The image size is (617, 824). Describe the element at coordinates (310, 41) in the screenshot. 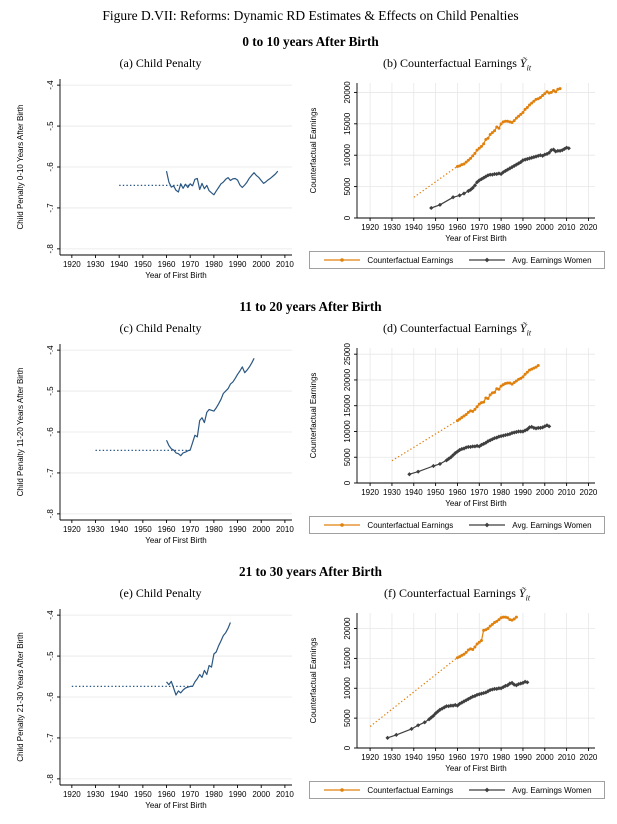

I see `section-heading: 0 to 10 years After Birth` at that location.